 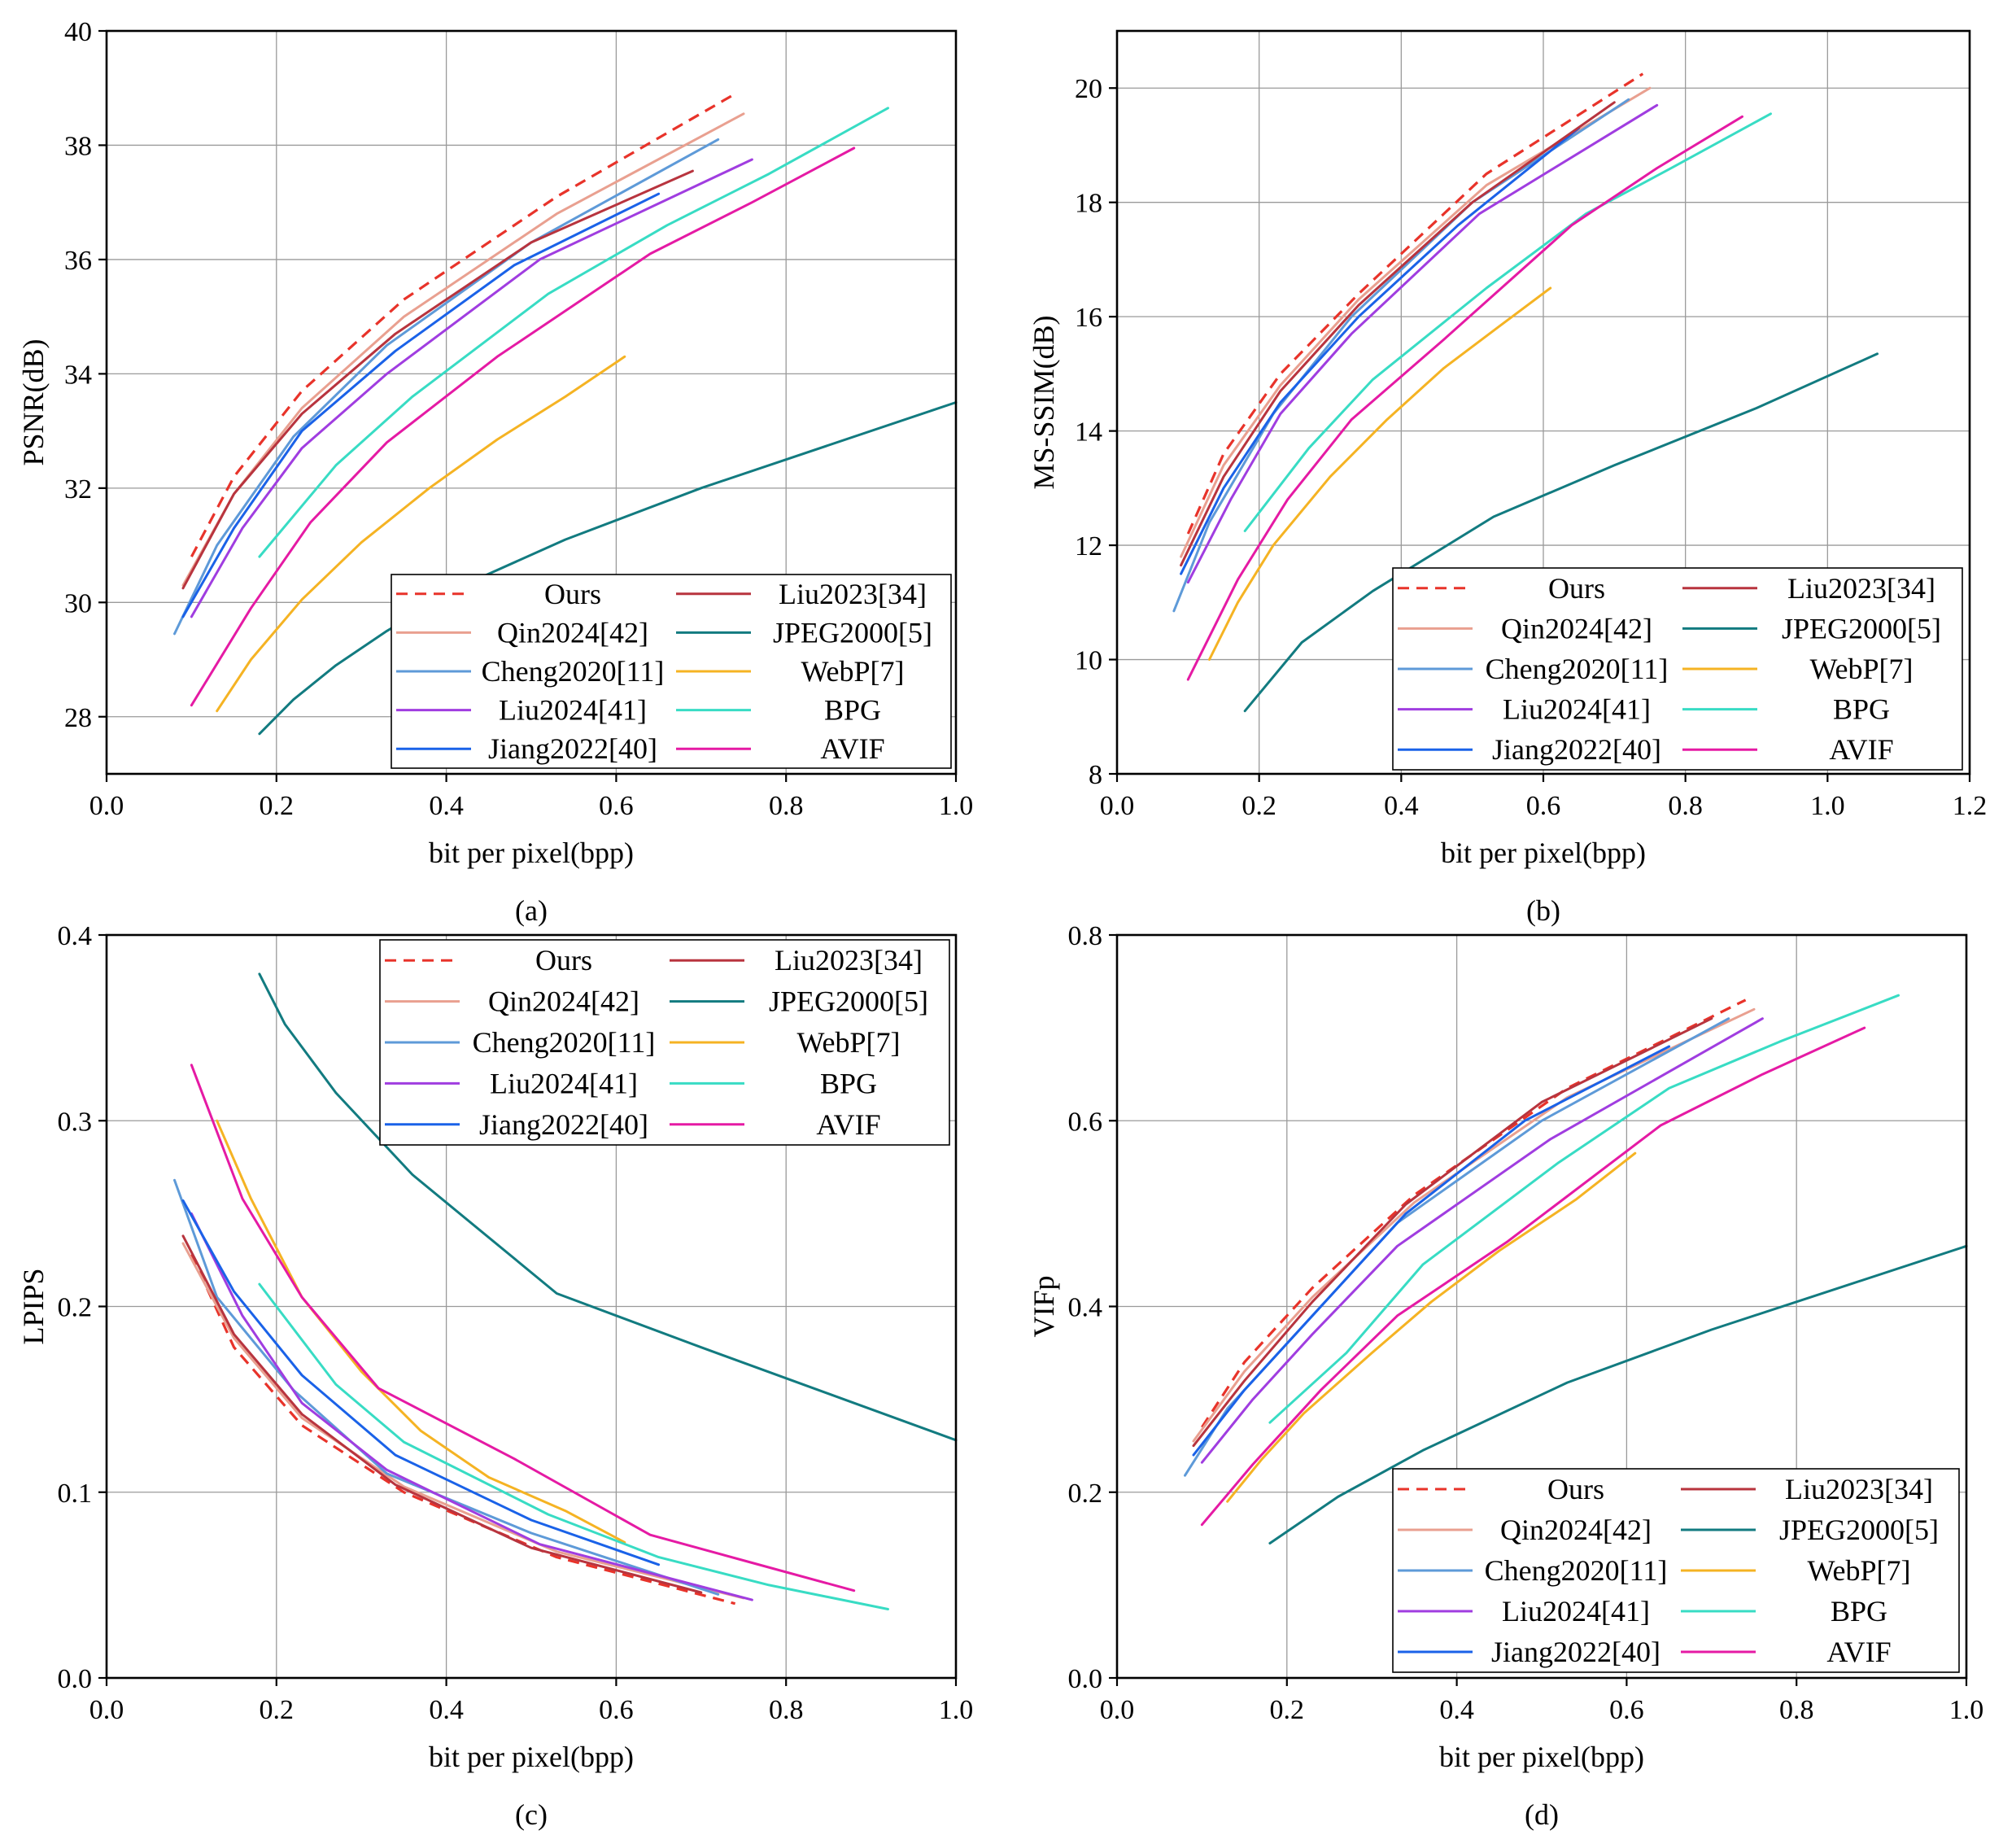 I want to click on y-tick-label: 0.3, so click(x=75, y=1122).